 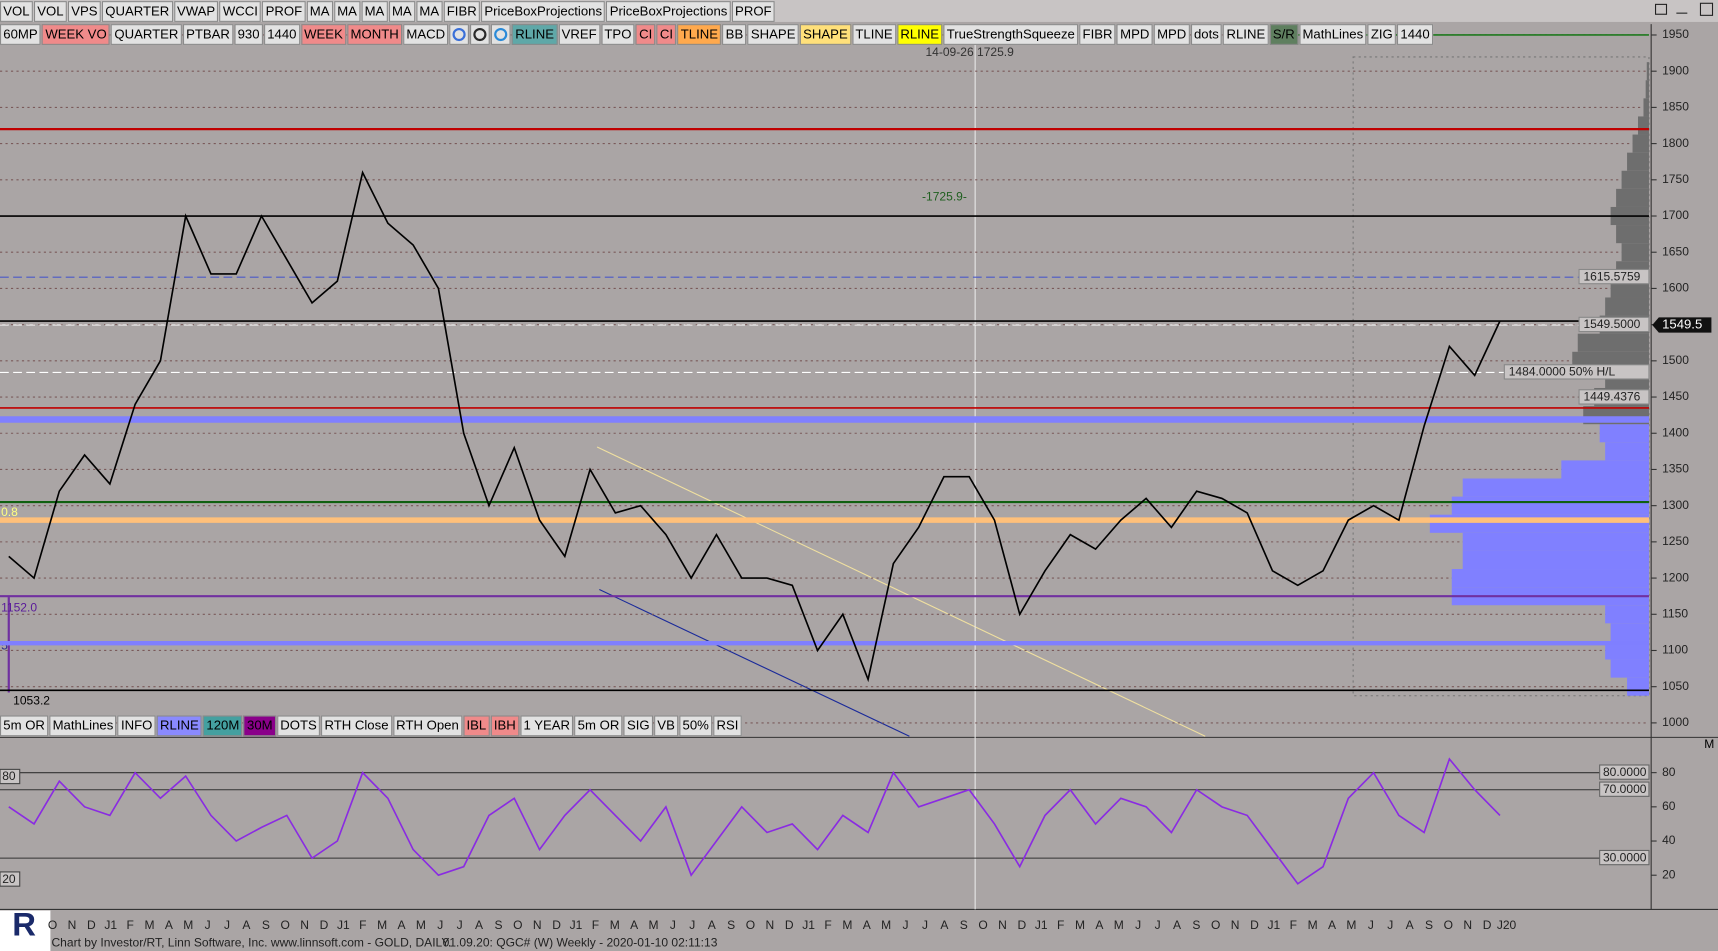 What do you see at coordinates (323, 34) in the screenshot?
I see `toolbar-button: WEEK` at bounding box center [323, 34].